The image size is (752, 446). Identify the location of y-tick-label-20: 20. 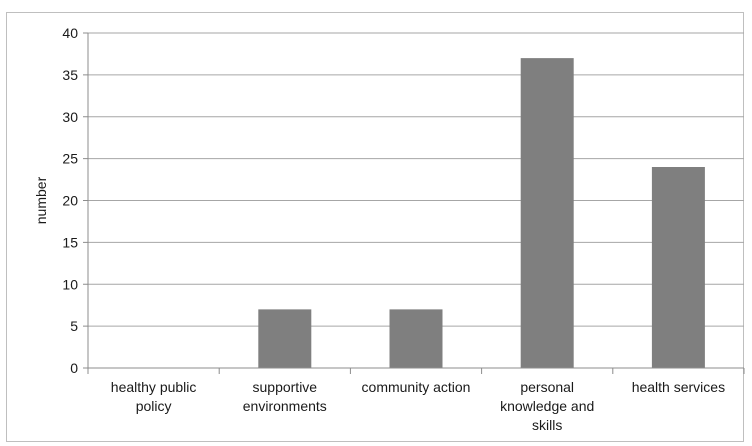
(70, 201).